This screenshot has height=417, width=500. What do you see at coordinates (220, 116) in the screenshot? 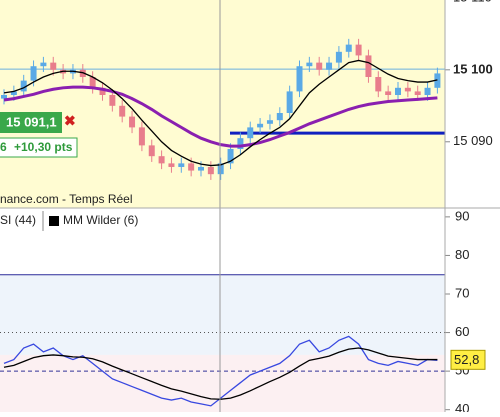
I see `moving-average` at bounding box center [220, 116].